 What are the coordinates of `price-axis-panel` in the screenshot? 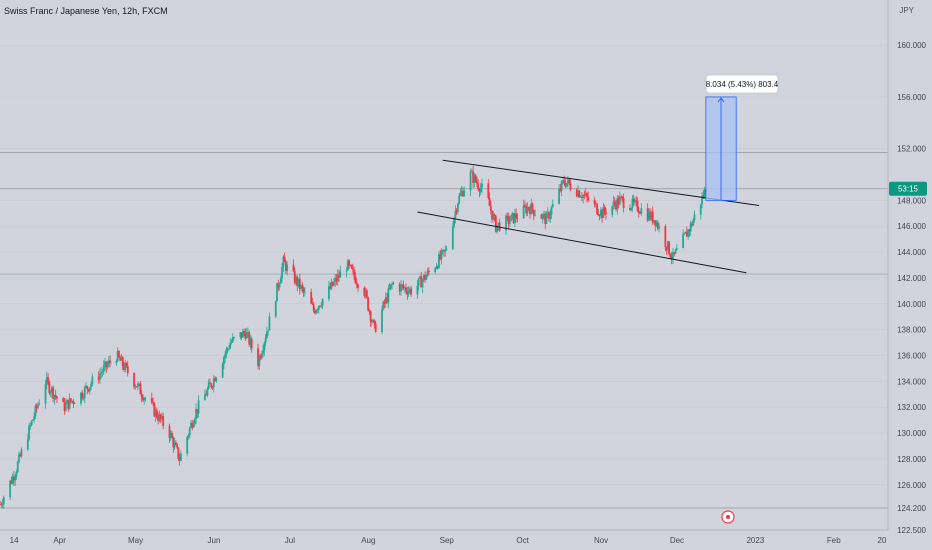 It's located at (910, 265).